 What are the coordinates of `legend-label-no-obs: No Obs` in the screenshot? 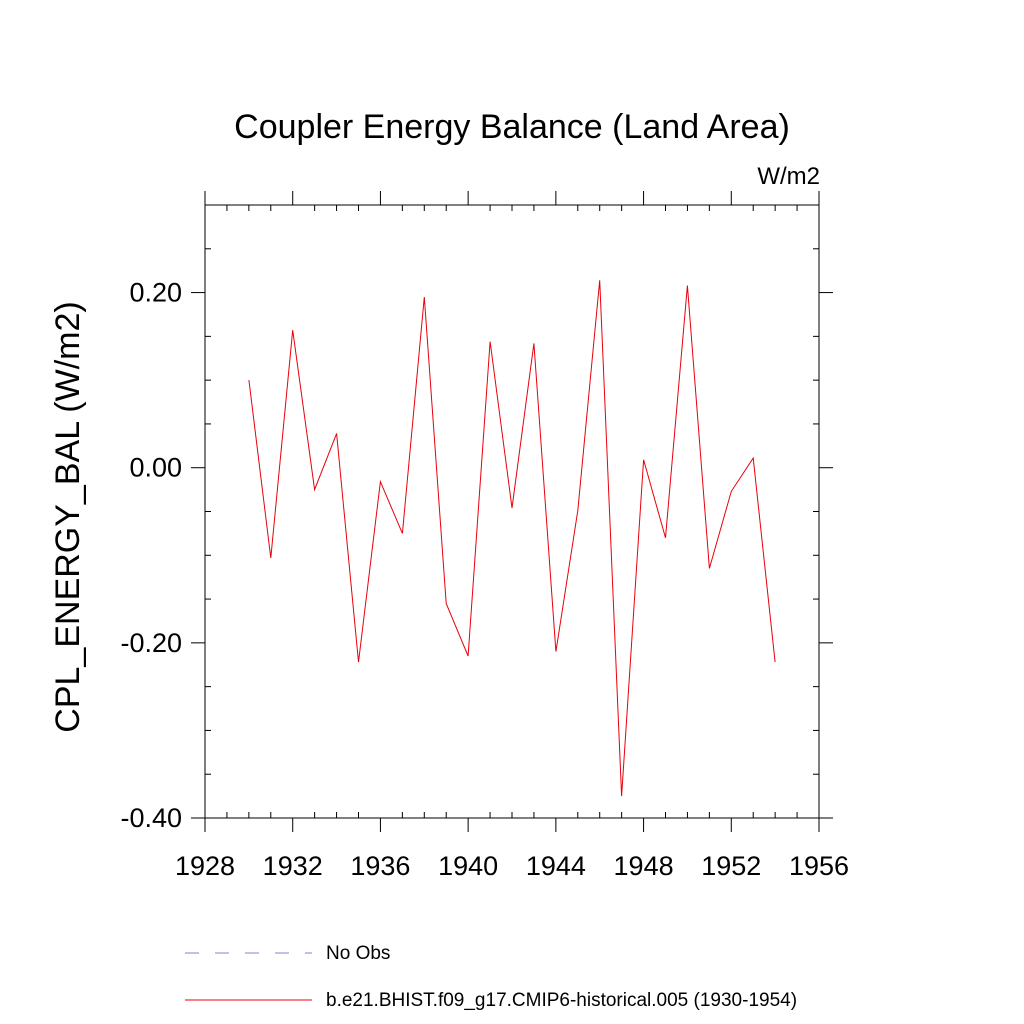 It's located at (358, 953).